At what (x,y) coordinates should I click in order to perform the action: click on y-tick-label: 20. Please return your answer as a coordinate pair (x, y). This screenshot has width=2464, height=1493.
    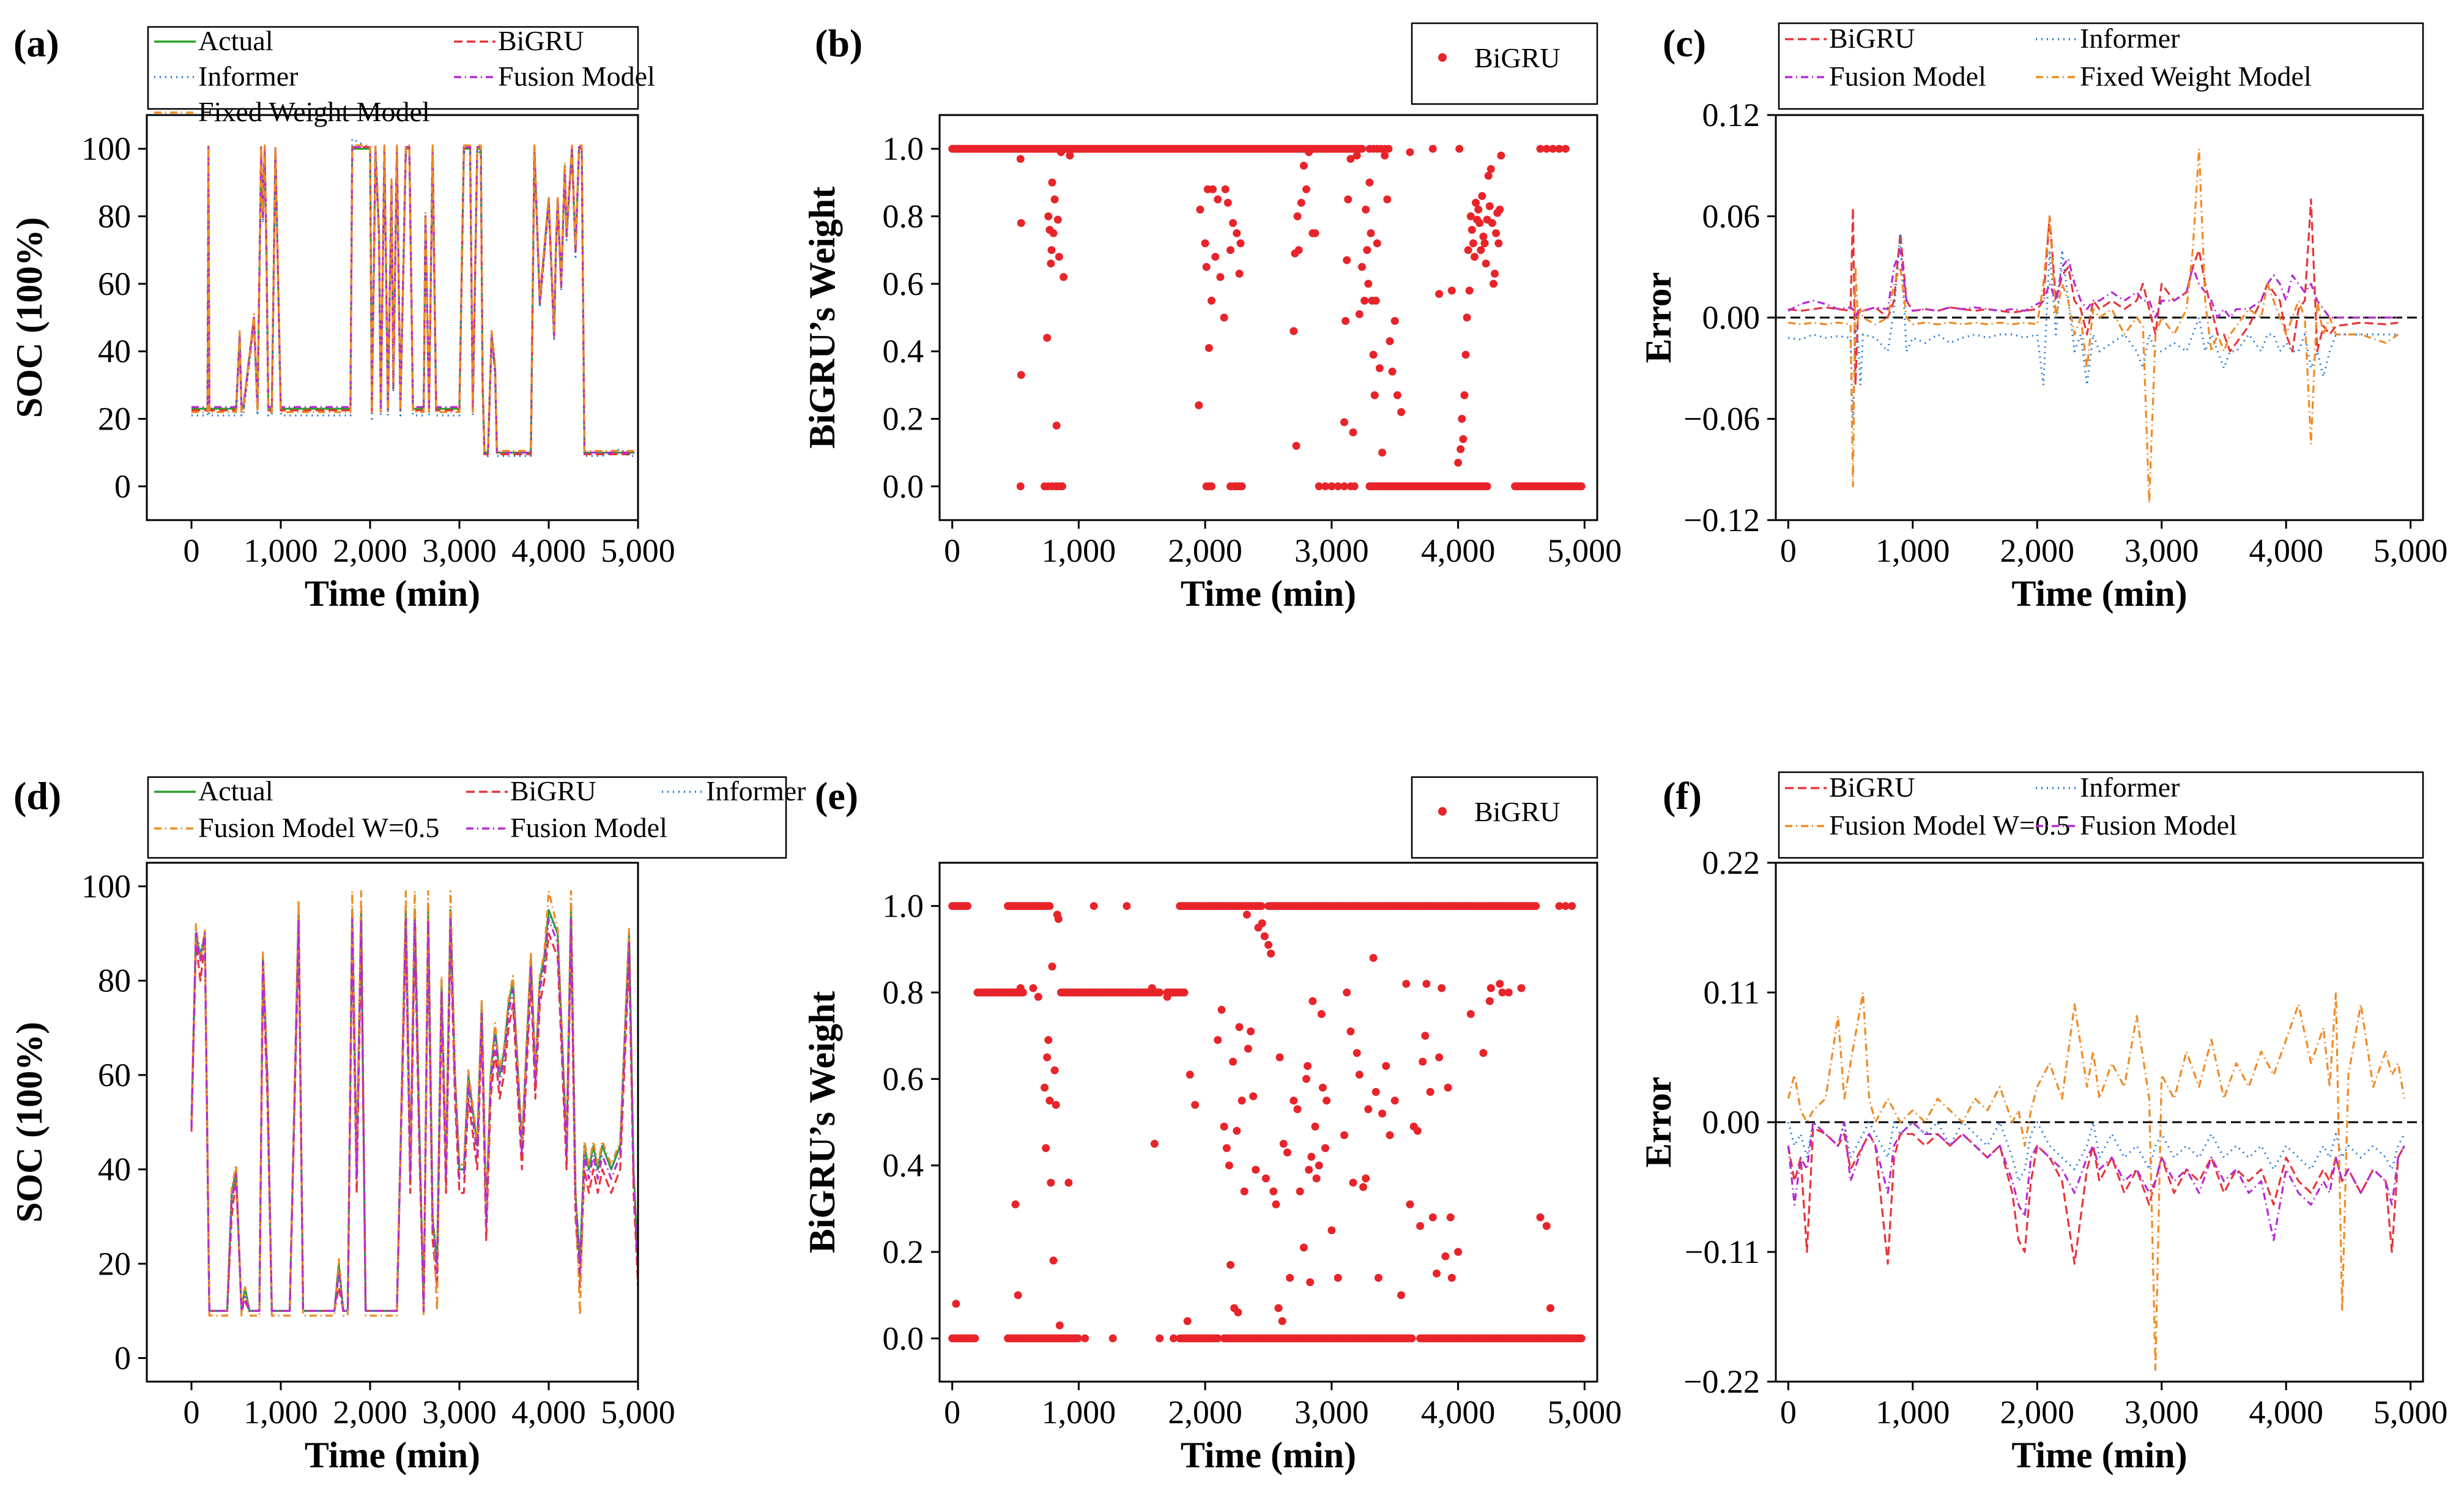
    Looking at the image, I should click on (114, 1263).